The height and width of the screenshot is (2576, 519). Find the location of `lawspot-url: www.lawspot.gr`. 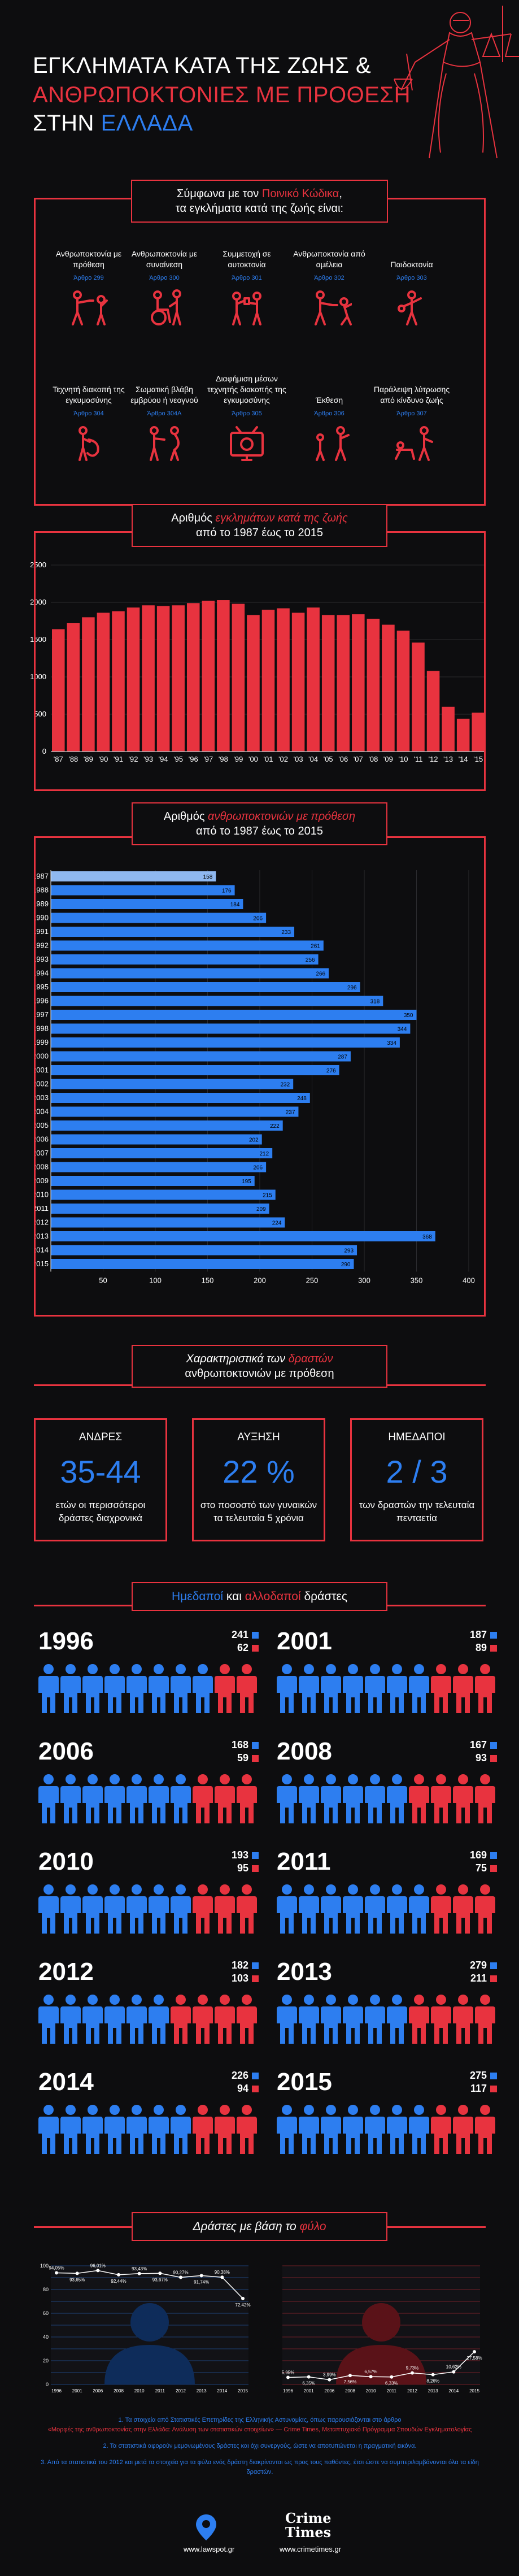

lawspot-url: www.lawspot.gr is located at coordinates (209, 2549).